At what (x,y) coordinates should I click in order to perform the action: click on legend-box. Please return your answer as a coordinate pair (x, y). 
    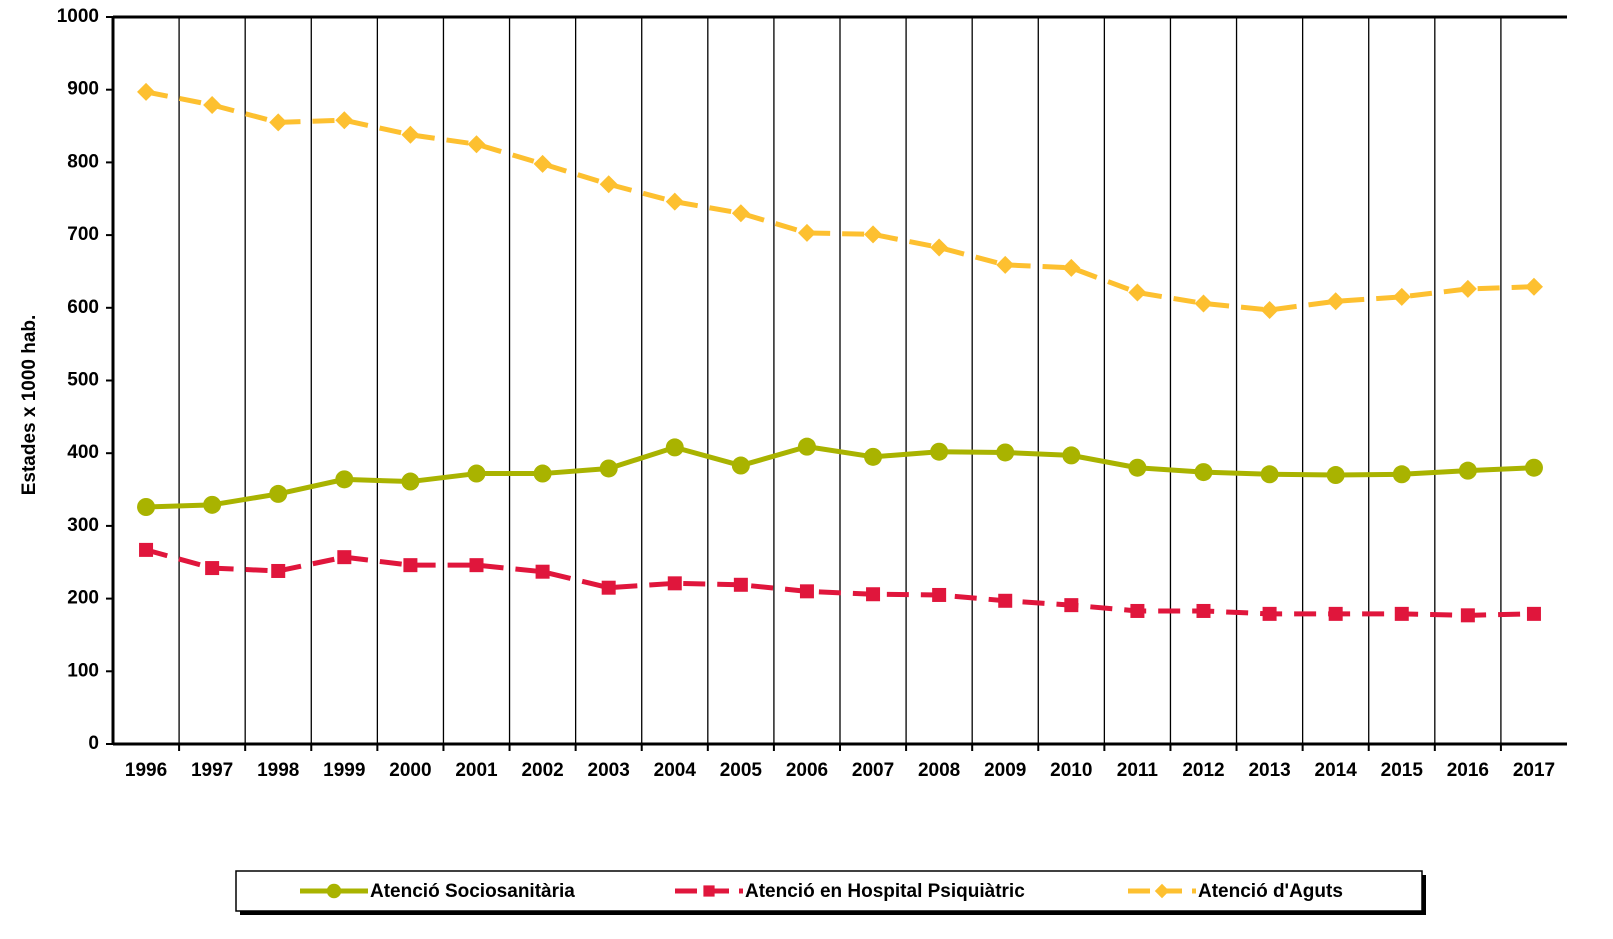
    Looking at the image, I should click on (829, 891).